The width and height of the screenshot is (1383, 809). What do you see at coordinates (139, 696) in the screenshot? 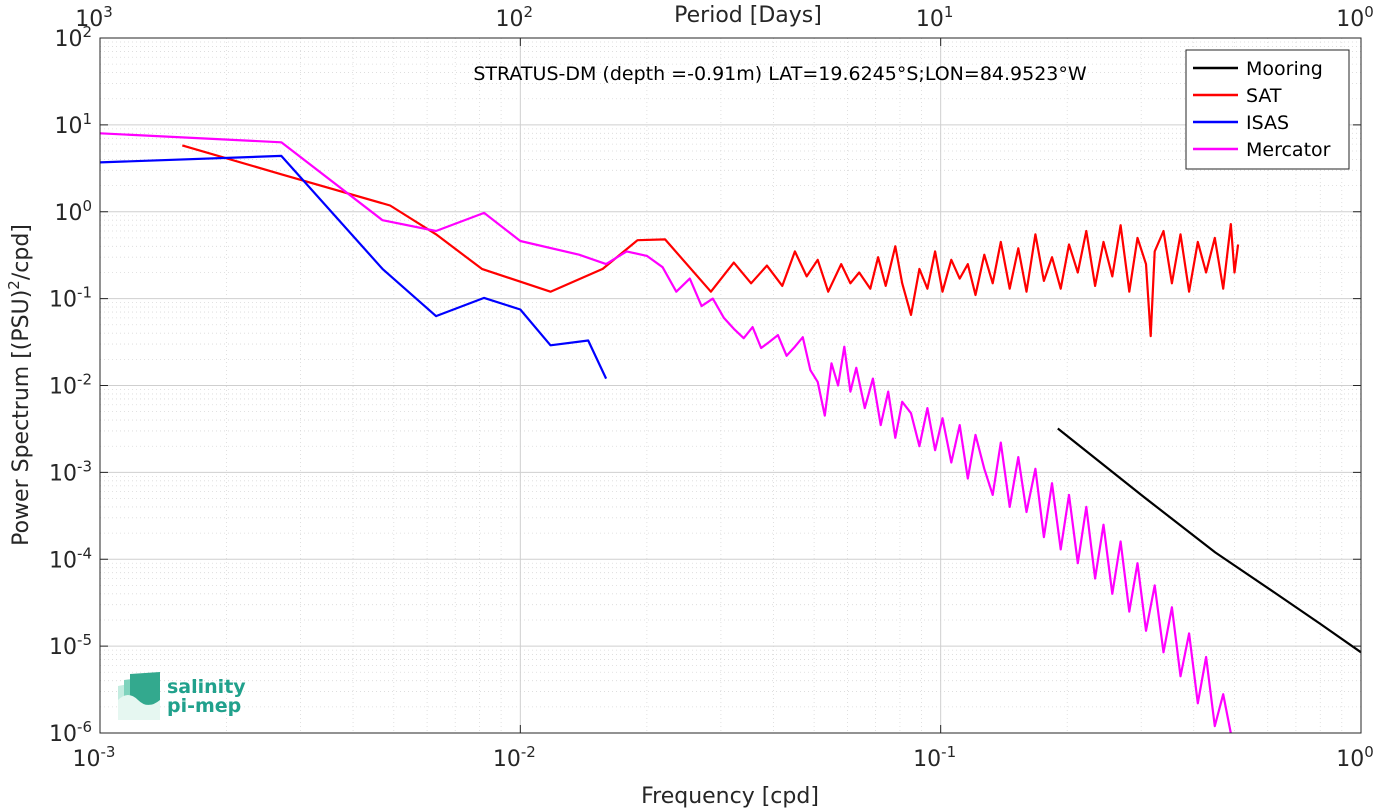
I see `logo-waves-icon` at bounding box center [139, 696].